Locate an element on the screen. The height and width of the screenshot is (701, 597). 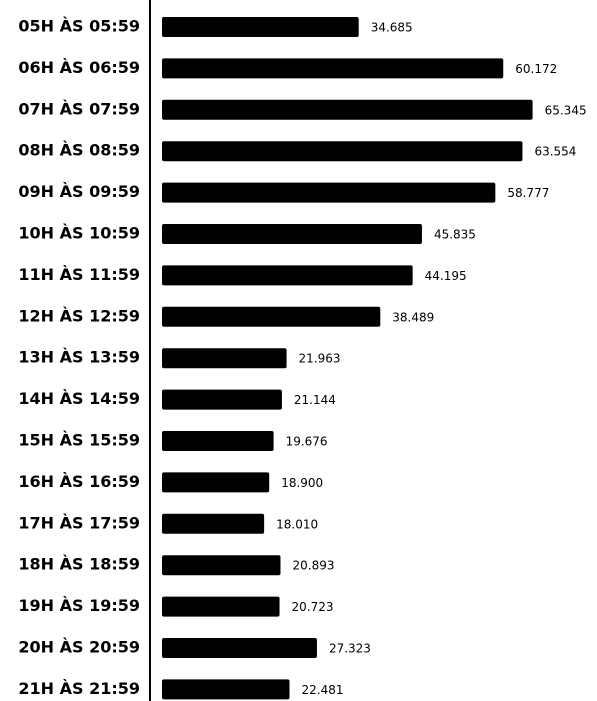
value-label: 63.554 is located at coordinates (555, 152).